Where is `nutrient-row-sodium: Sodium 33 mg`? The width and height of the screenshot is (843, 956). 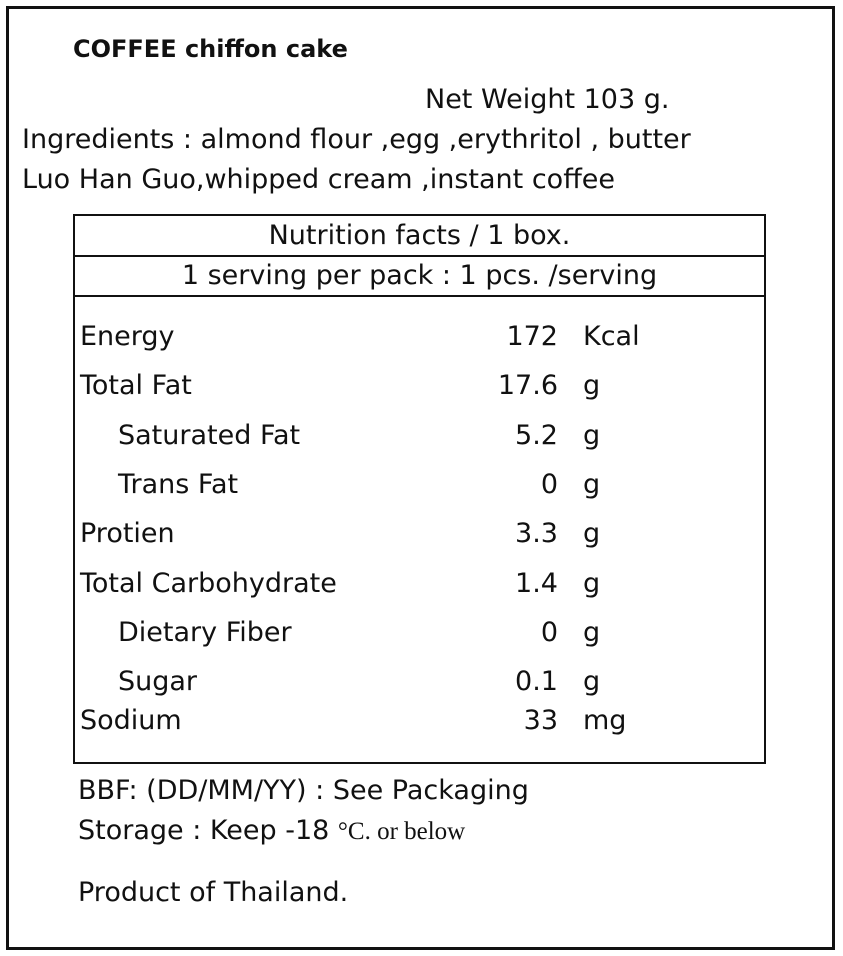 nutrient-row-sodium: Sodium 33 mg is located at coordinates (419, 721).